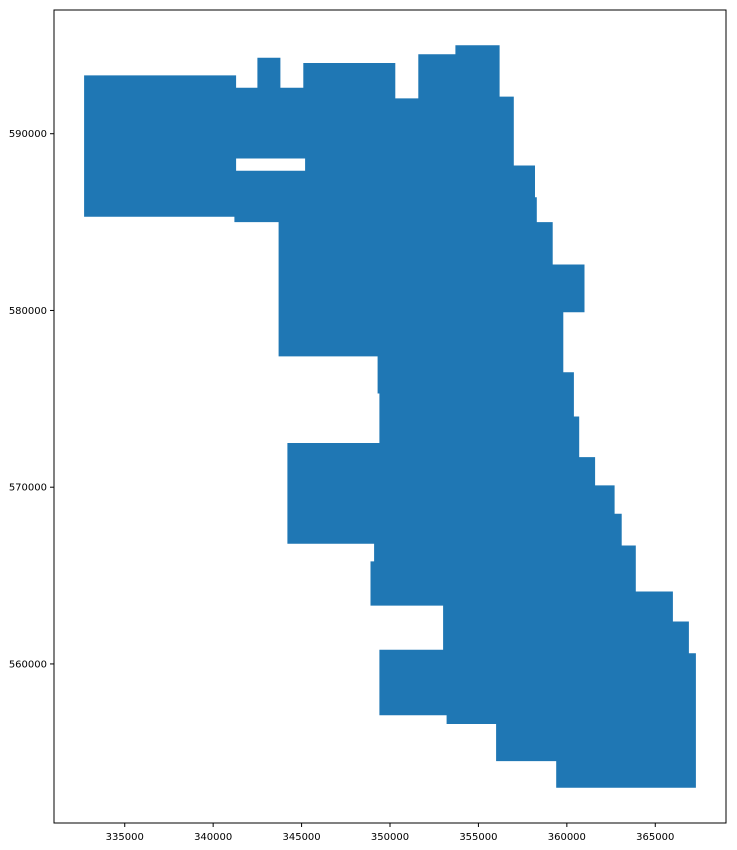 The height and width of the screenshot is (850, 737). Describe the element at coordinates (125, 837) in the screenshot. I see `x-tick-label: 335000` at that location.